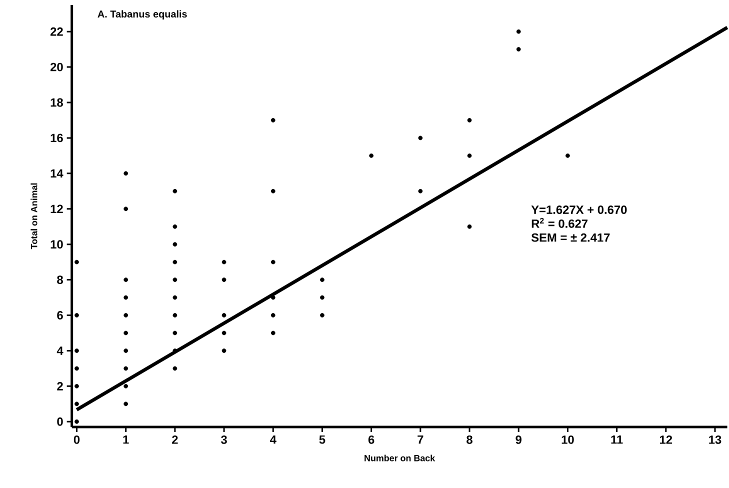  I want to click on x-tick-label: 3, so click(223, 440).